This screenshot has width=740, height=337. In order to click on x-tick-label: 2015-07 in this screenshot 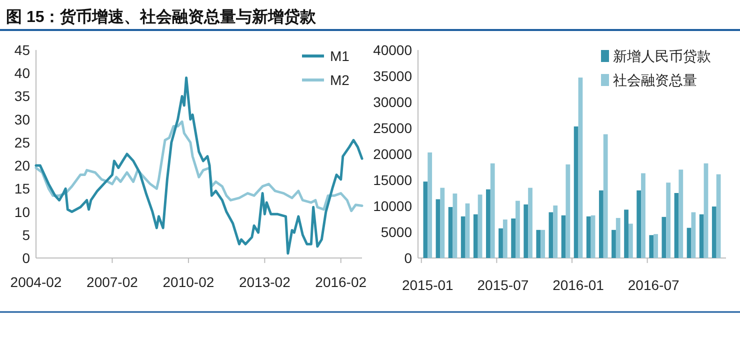, I will do `click(503, 285)`.